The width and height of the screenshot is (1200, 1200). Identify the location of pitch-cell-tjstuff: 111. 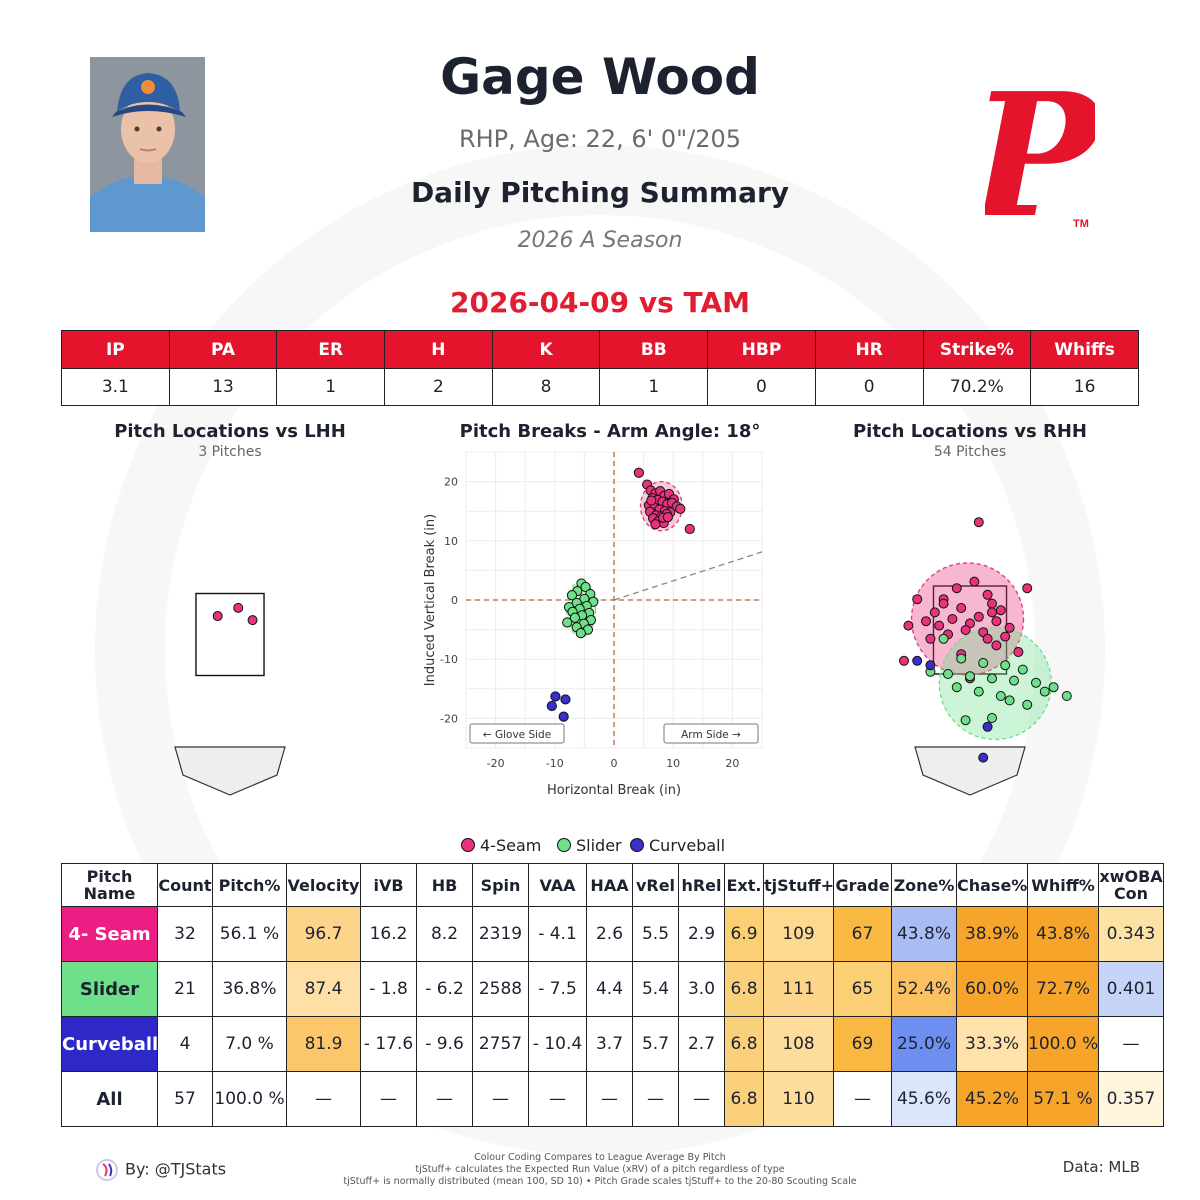
(798, 989).